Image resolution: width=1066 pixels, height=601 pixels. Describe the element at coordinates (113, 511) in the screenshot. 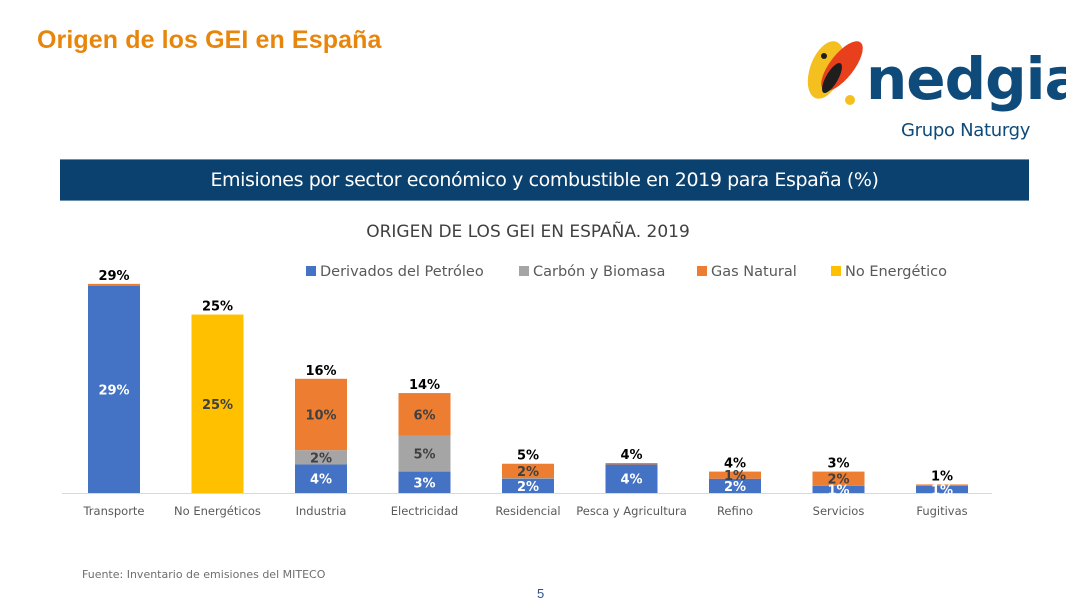

I see `category-label: Transporte` at that location.